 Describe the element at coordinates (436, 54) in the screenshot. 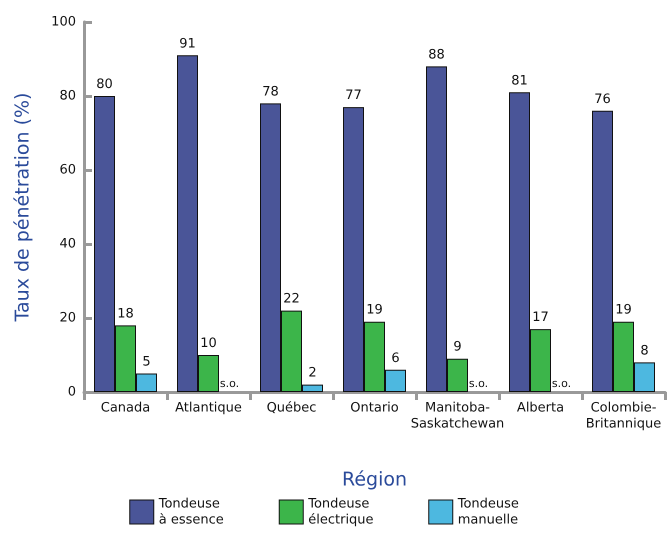

I see `data-label: 88` at that location.